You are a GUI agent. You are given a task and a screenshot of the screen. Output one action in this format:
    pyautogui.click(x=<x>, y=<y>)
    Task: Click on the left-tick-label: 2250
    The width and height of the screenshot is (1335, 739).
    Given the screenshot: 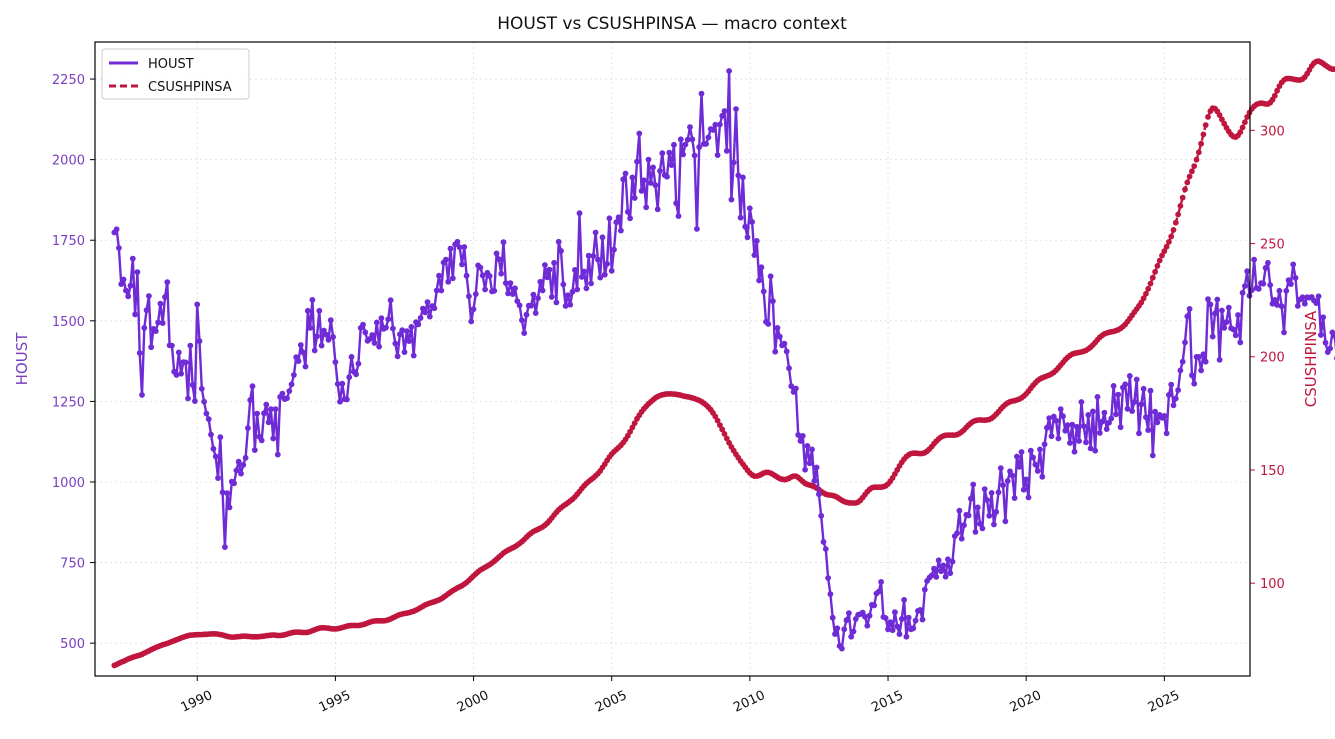 What is the action you would take?
    pyautogui.click(x=68, y=80)
    